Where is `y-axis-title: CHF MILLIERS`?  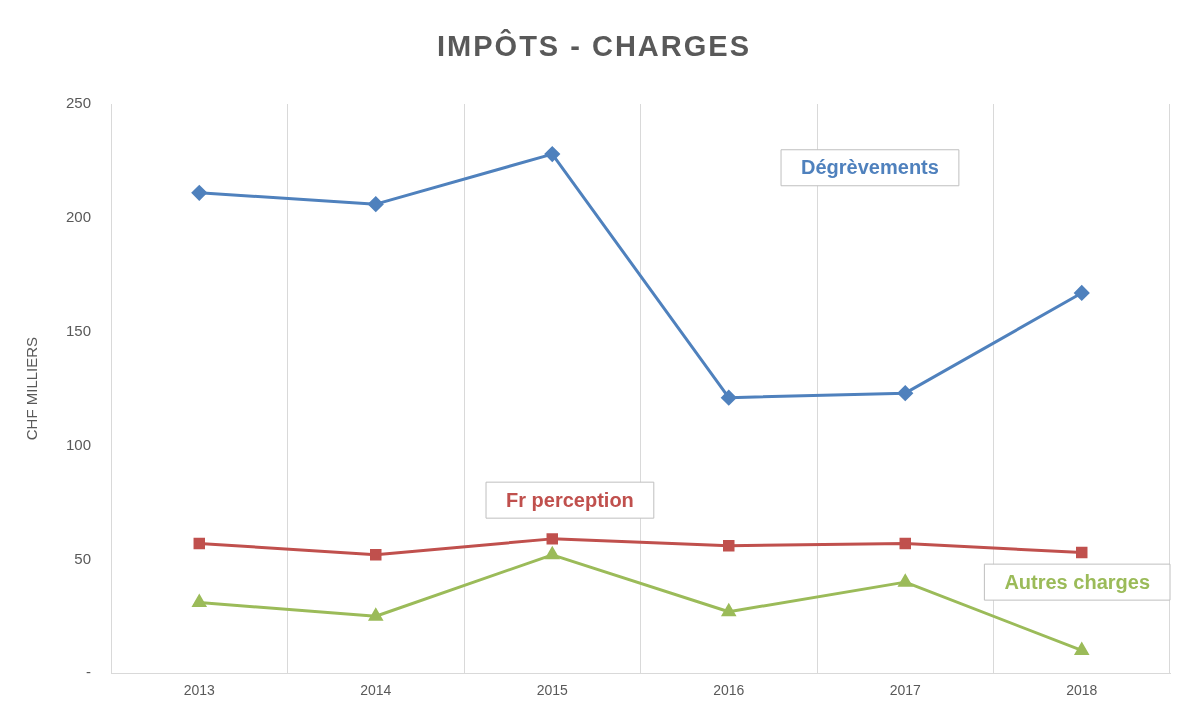 y-axis-title: CHF MILLIERS is located at coordinates (32, 388).